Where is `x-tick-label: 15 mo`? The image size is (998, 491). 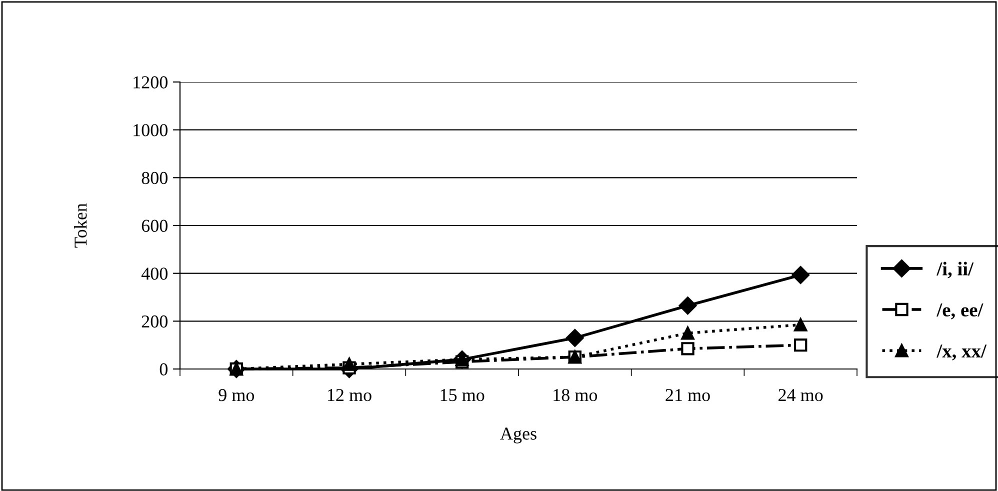 x-tick-label: 15 mo is located at coordinates (462, 395).